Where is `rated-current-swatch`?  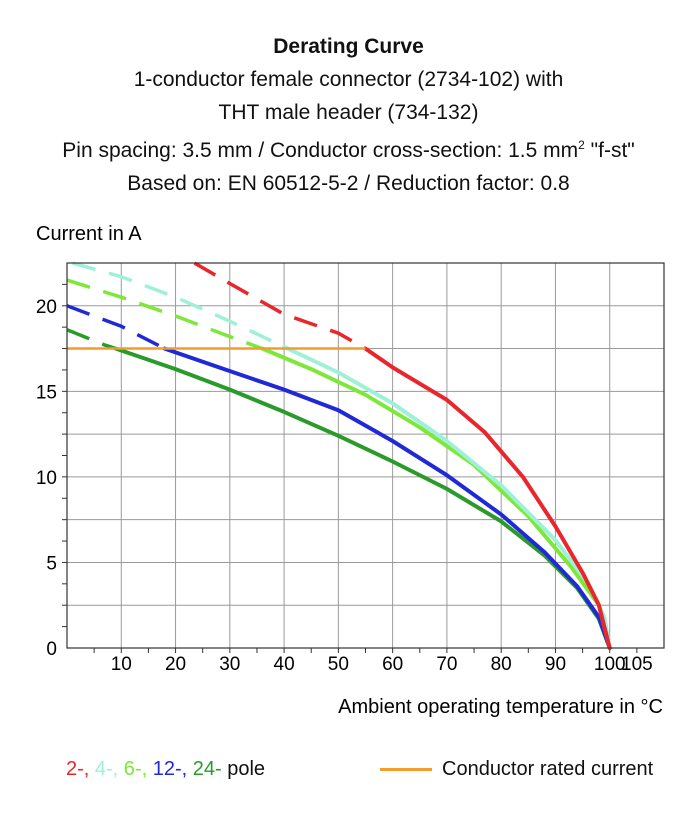 rated-current-swatch is located at coordinates (406, 769).